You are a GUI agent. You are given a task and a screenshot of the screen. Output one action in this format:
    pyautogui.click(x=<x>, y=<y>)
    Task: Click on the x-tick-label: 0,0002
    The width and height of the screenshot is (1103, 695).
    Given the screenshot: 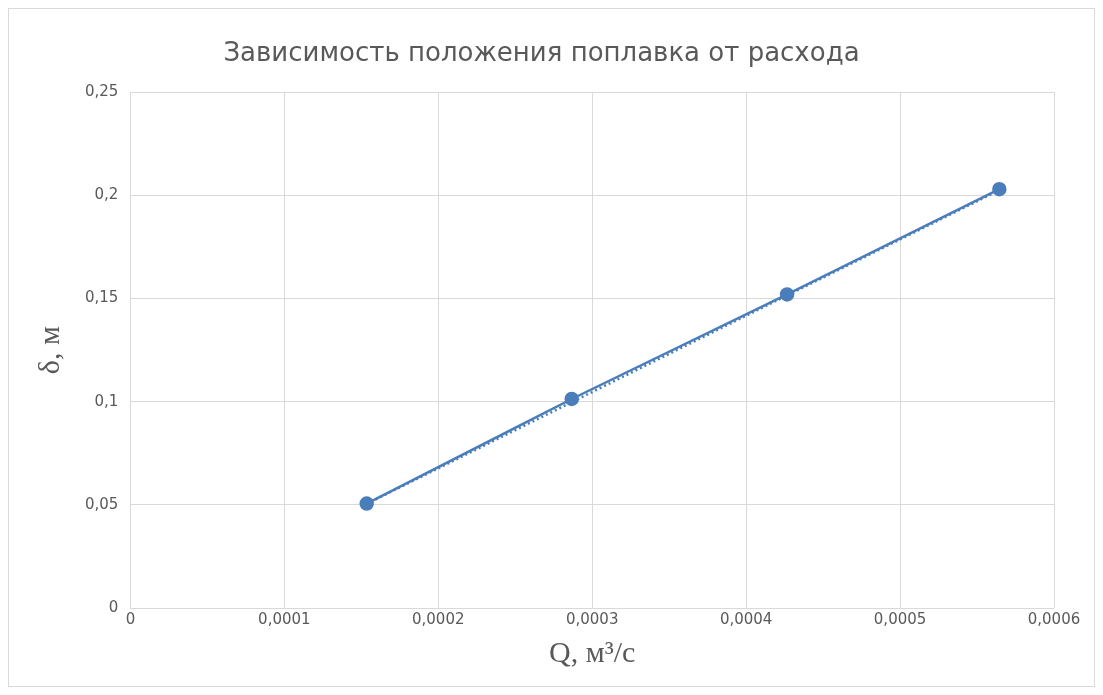 What is the action you would take?
    pyautogui.click(x=438, y=618)
    